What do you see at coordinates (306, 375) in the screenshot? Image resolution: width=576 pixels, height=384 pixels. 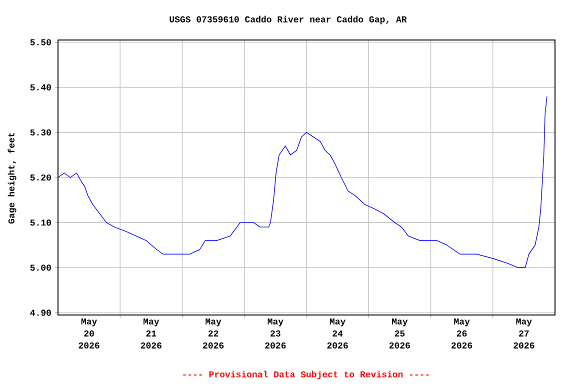 I see `text: ---- Provisional Data Subject to Revision ----` at bounding box center [306, 375].